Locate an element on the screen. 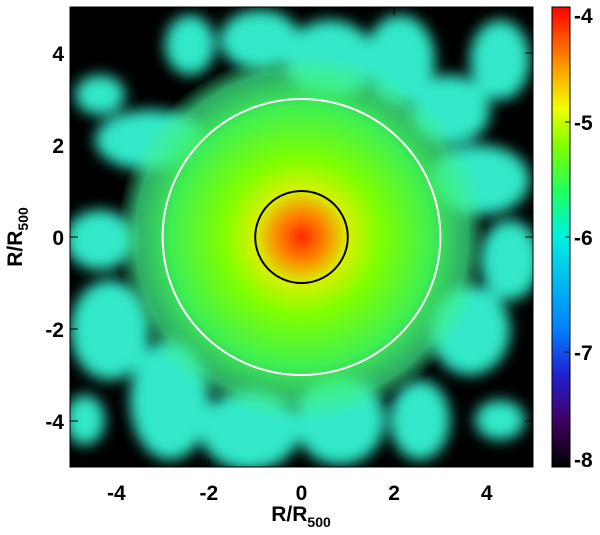  y-tick-label: 4 is located at coordinates (58, 54).